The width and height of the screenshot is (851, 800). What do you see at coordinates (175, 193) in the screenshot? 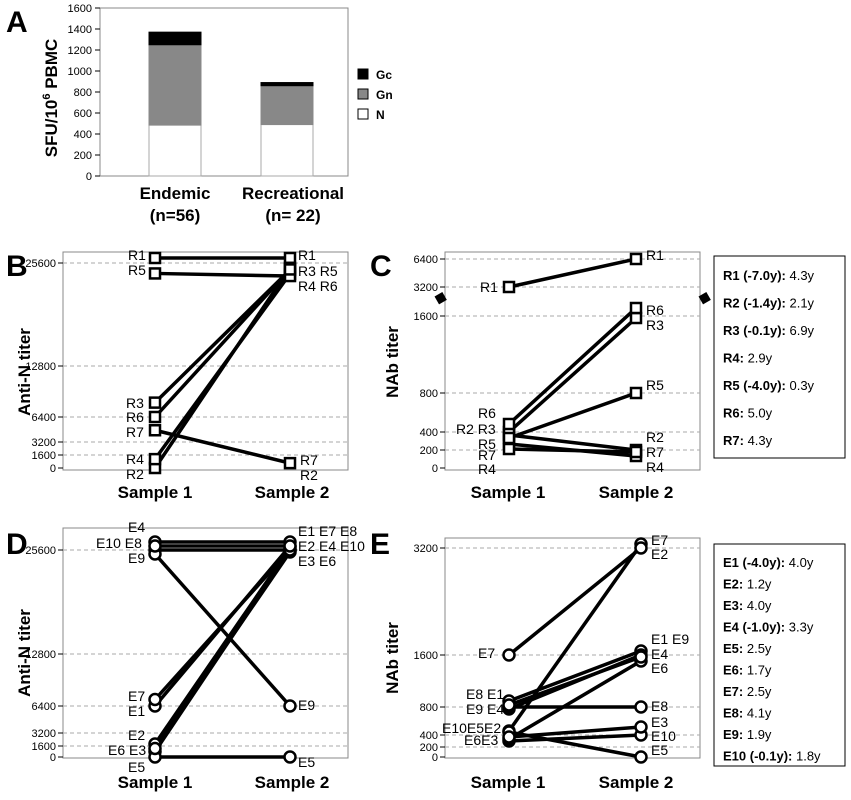
I see `panel-a-category-endemic: Endemic` at bounding box center [175, 193].